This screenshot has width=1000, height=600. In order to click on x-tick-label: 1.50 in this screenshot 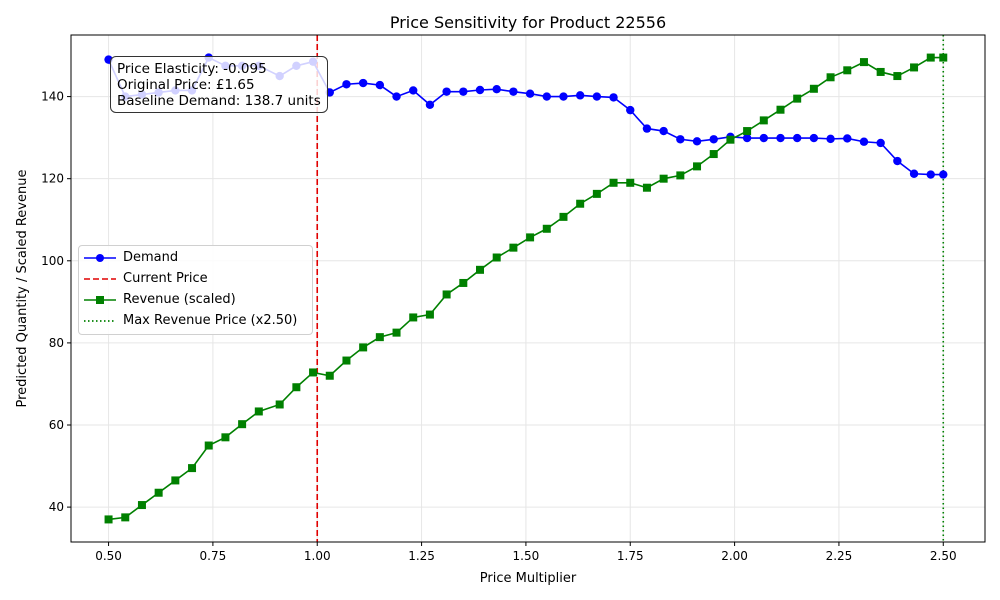, I will do `click(526, 556)`.